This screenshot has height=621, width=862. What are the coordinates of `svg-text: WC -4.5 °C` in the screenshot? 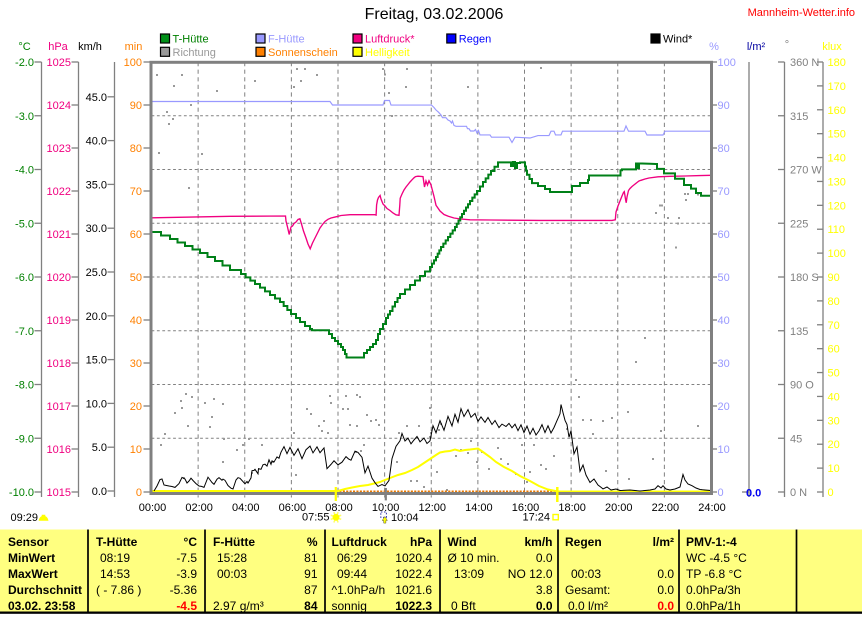 It's located at (716, 558).